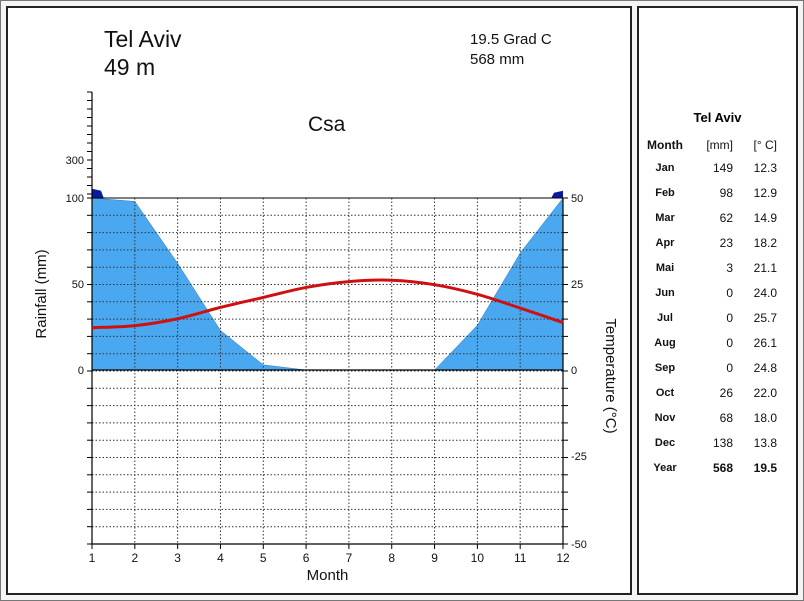 The height and width of the screenshot is (601, 804). What do you see at coordinates (327, 124) in the screenshot?
I see `climate-class: Csa` at bounding box center [327, 124].